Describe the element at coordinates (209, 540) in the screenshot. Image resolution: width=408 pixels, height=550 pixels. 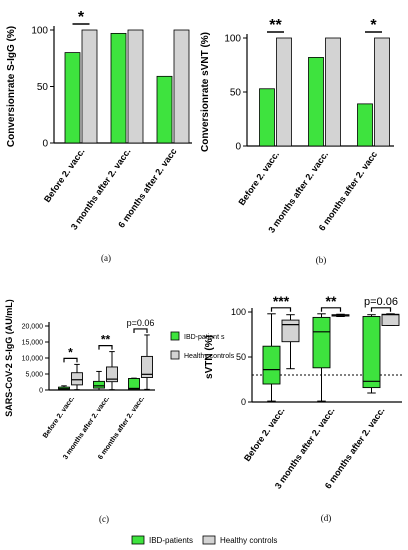
I see `legend-swatch-healthy` at that location.